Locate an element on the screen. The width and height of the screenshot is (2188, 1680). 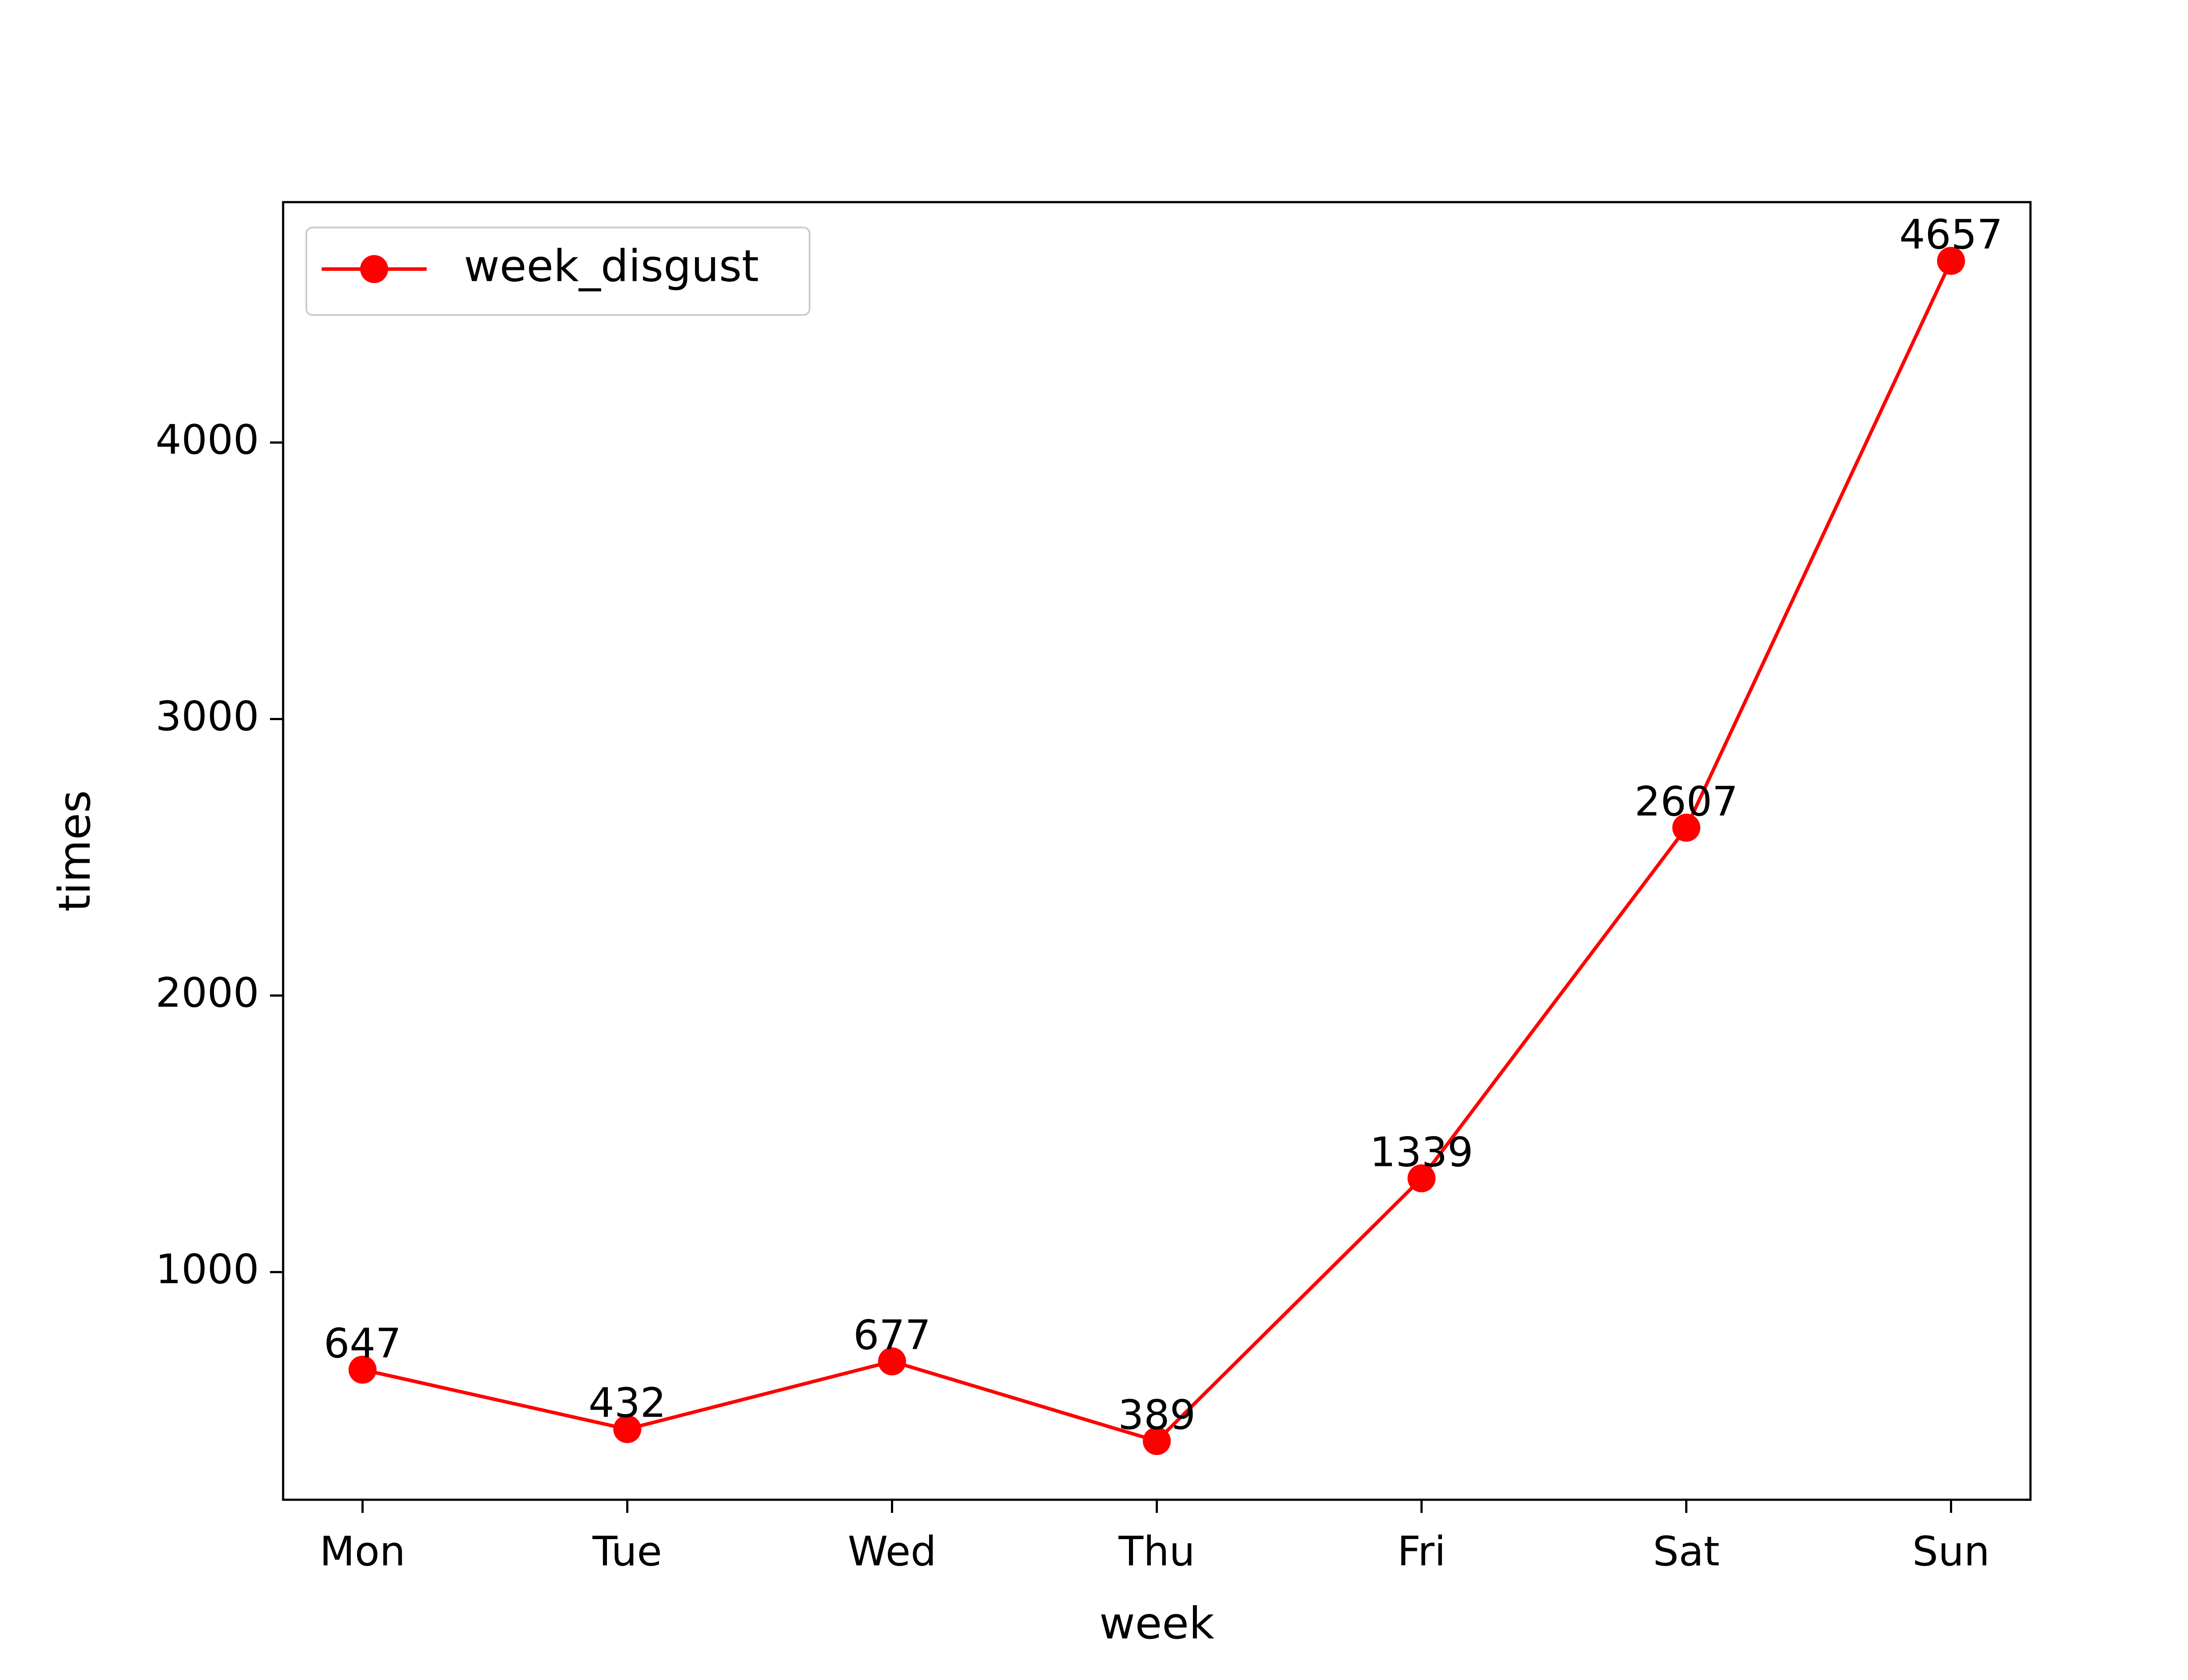
data-label: 647 is located at coordinates (363, 1343).